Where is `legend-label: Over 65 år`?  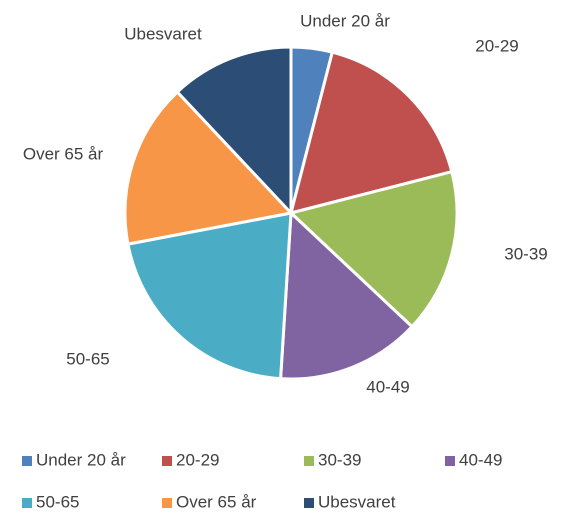
legend-label: Over 65 år is located at coordinates (216, 501).